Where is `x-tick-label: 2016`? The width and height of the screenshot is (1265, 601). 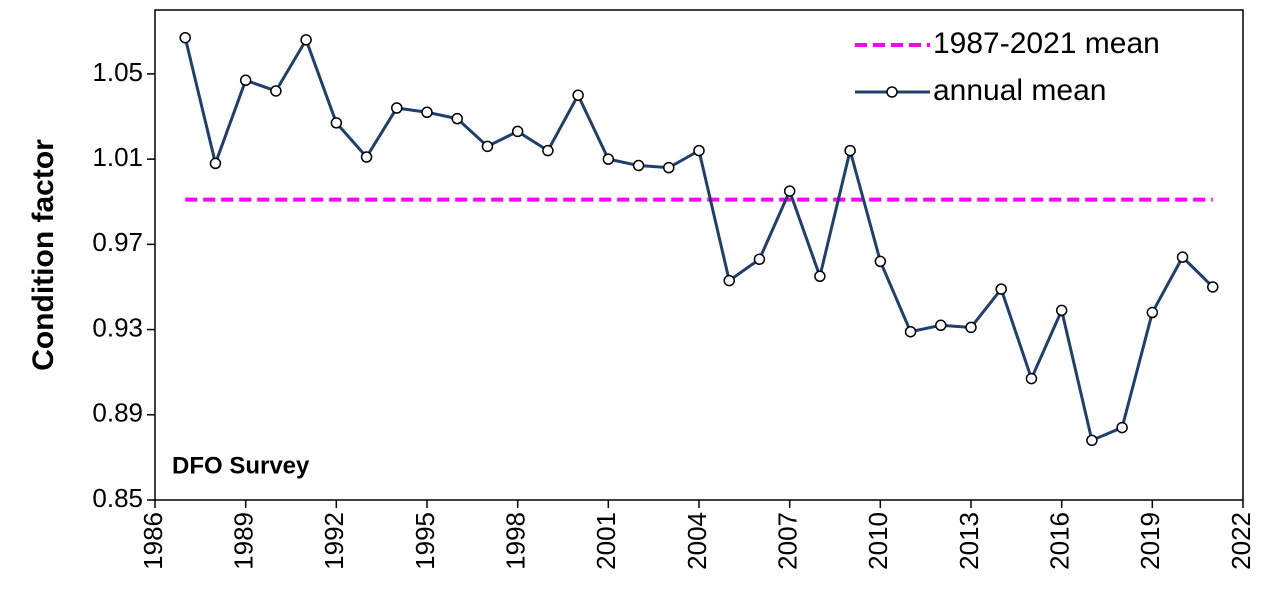 x-tick-label: 2016 is located at coordinates (1060, 541).